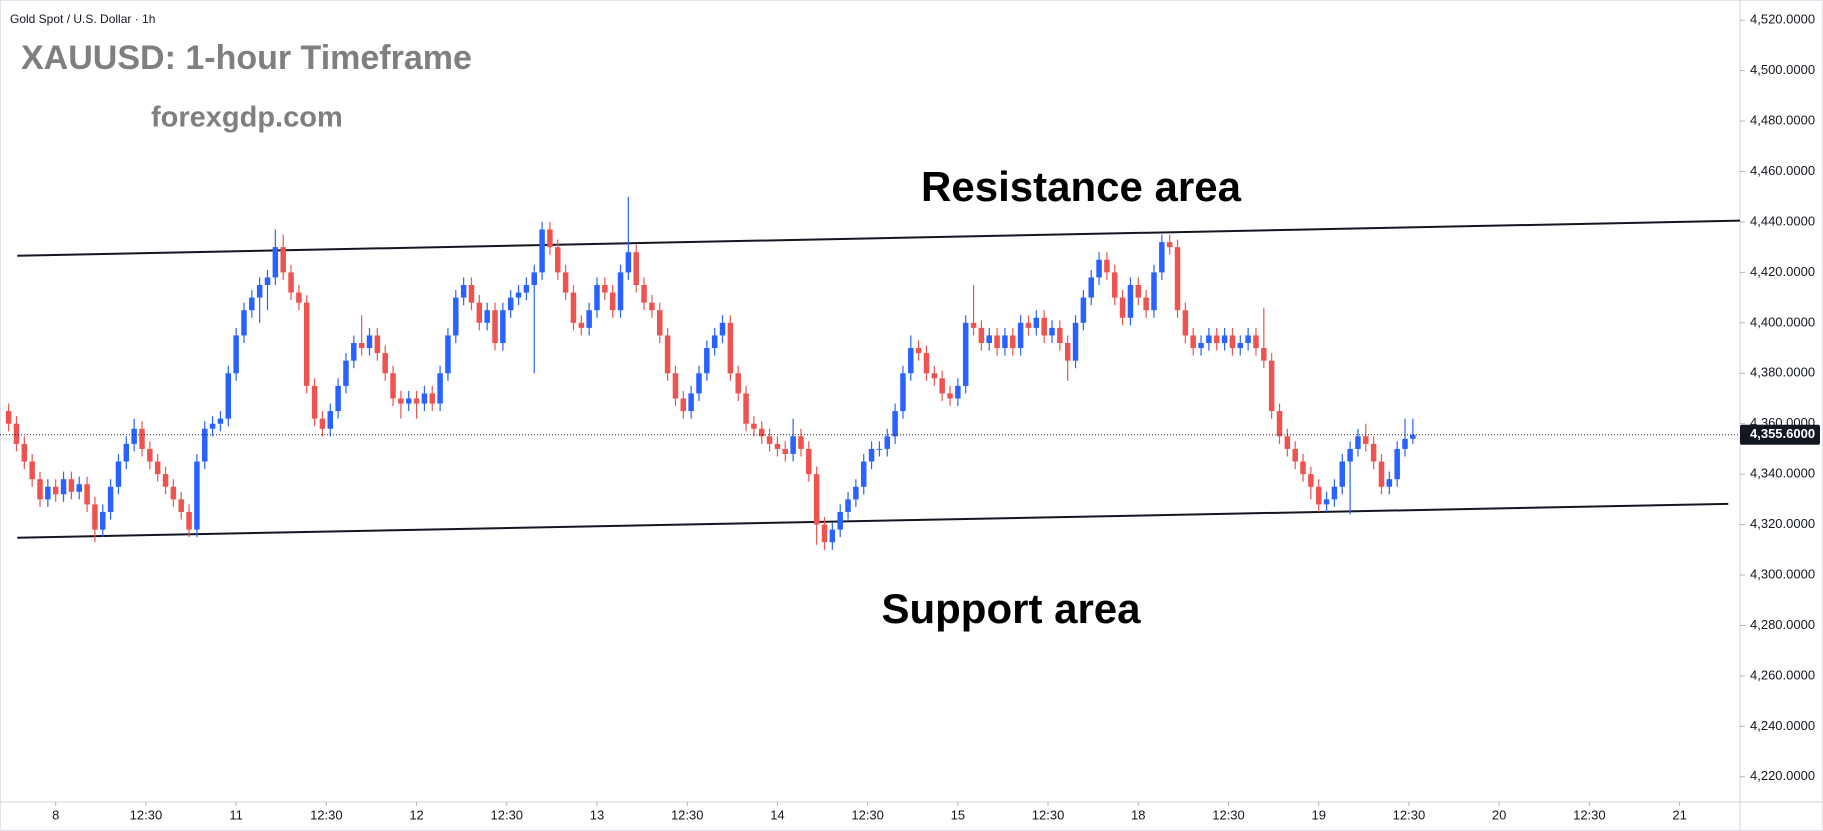  Describe the element at coordinates (597, 814) in the screenshot. I see `x-tick-label: 13` at that location.